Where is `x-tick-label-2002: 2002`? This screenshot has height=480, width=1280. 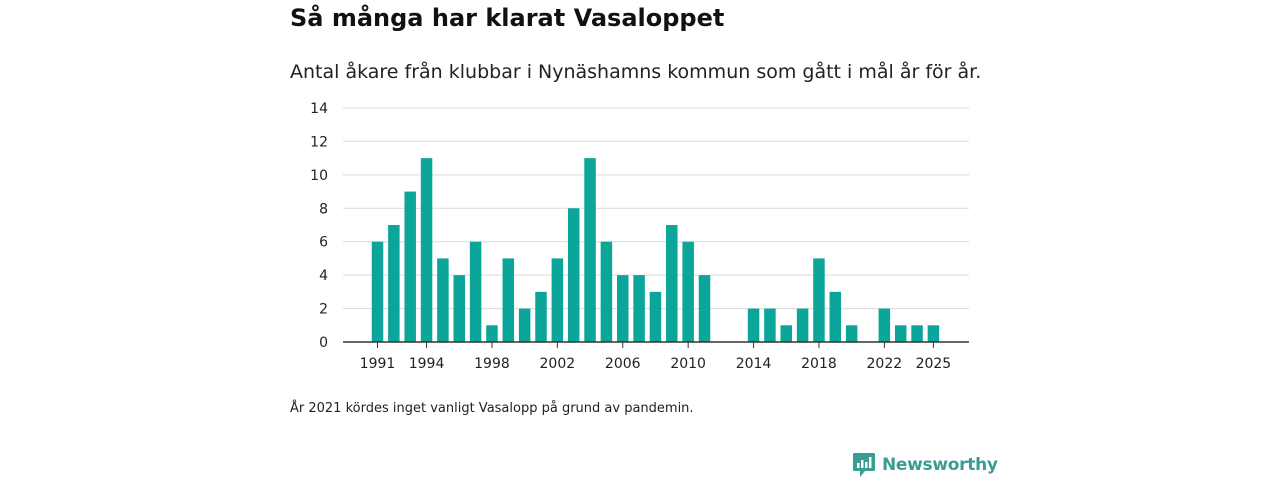 x-tick-label-2002: 2002 is located at coordinates (558, 364).